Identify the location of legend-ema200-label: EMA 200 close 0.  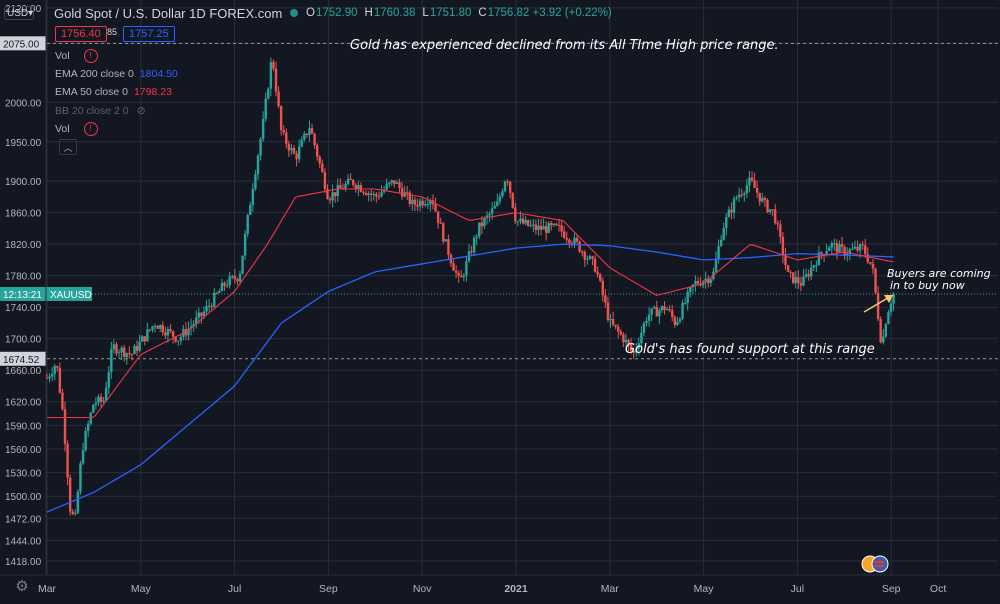
(94, 74).